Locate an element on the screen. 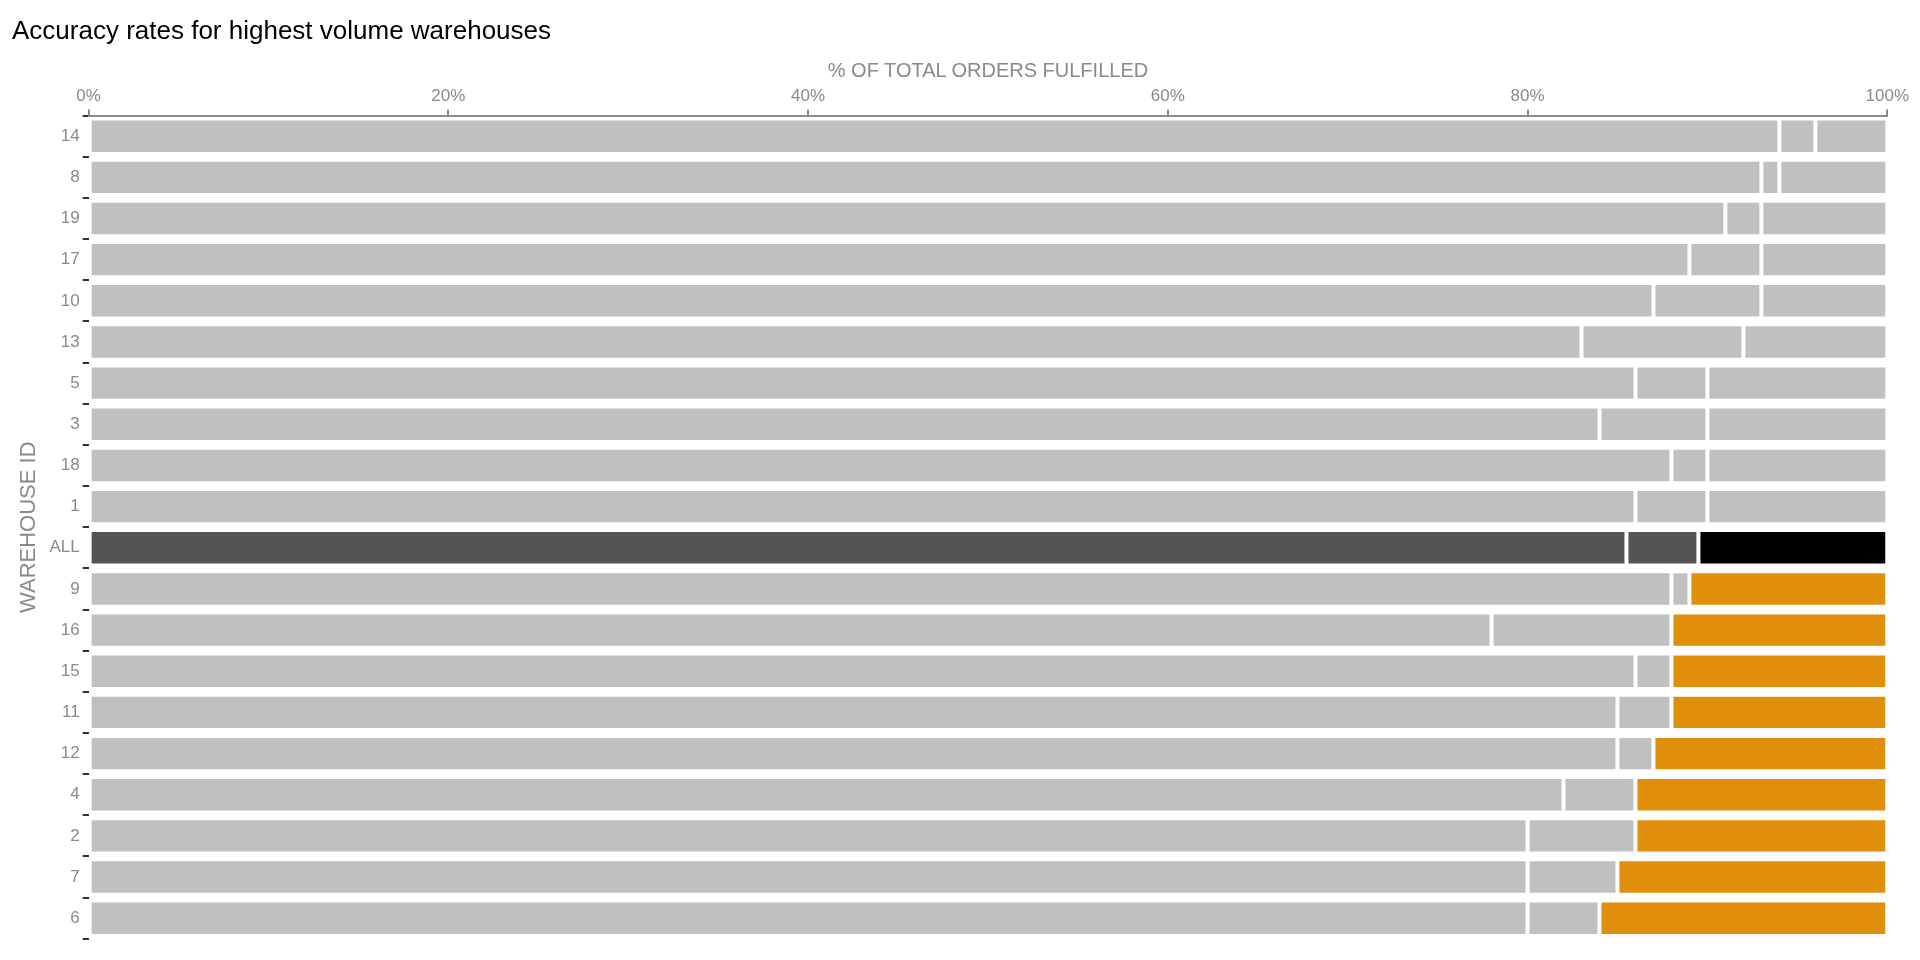 The width and height of the screenshot is (1920, 960). y-tick-label: 3 is located at coordinates (75, 423).